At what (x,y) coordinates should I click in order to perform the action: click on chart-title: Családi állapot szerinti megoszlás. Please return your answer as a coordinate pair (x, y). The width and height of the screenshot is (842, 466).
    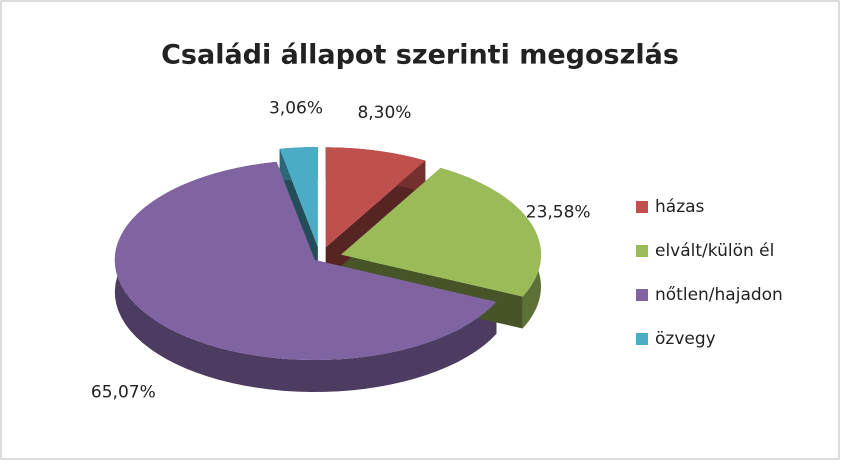
    Looking at the image, I should click on (420, 55).